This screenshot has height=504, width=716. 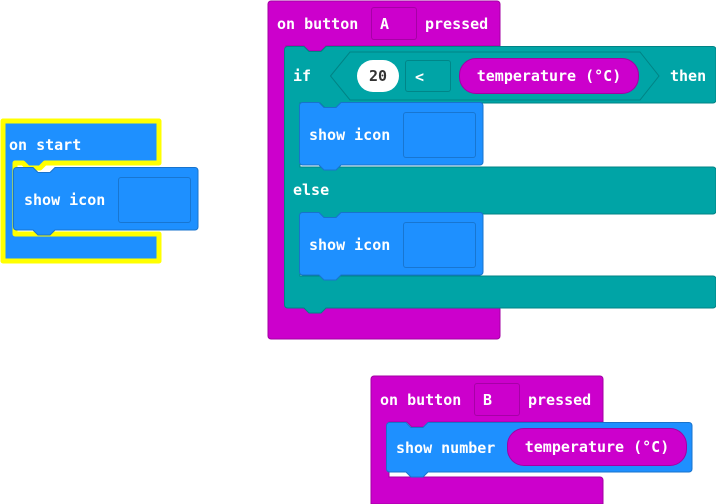 I want to click on operator-dropdown: <, so click(x=428, y=76).